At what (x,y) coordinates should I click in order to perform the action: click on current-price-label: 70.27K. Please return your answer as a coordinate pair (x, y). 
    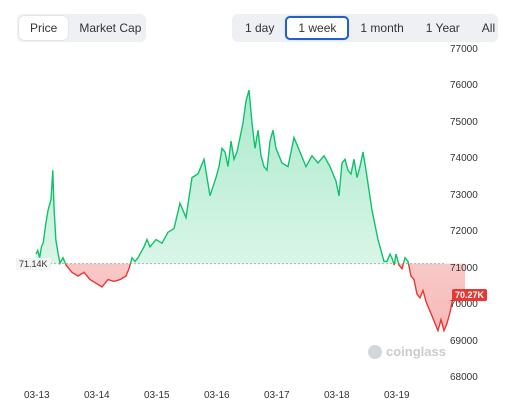
    Looking at the image, I should click on (470, 295).